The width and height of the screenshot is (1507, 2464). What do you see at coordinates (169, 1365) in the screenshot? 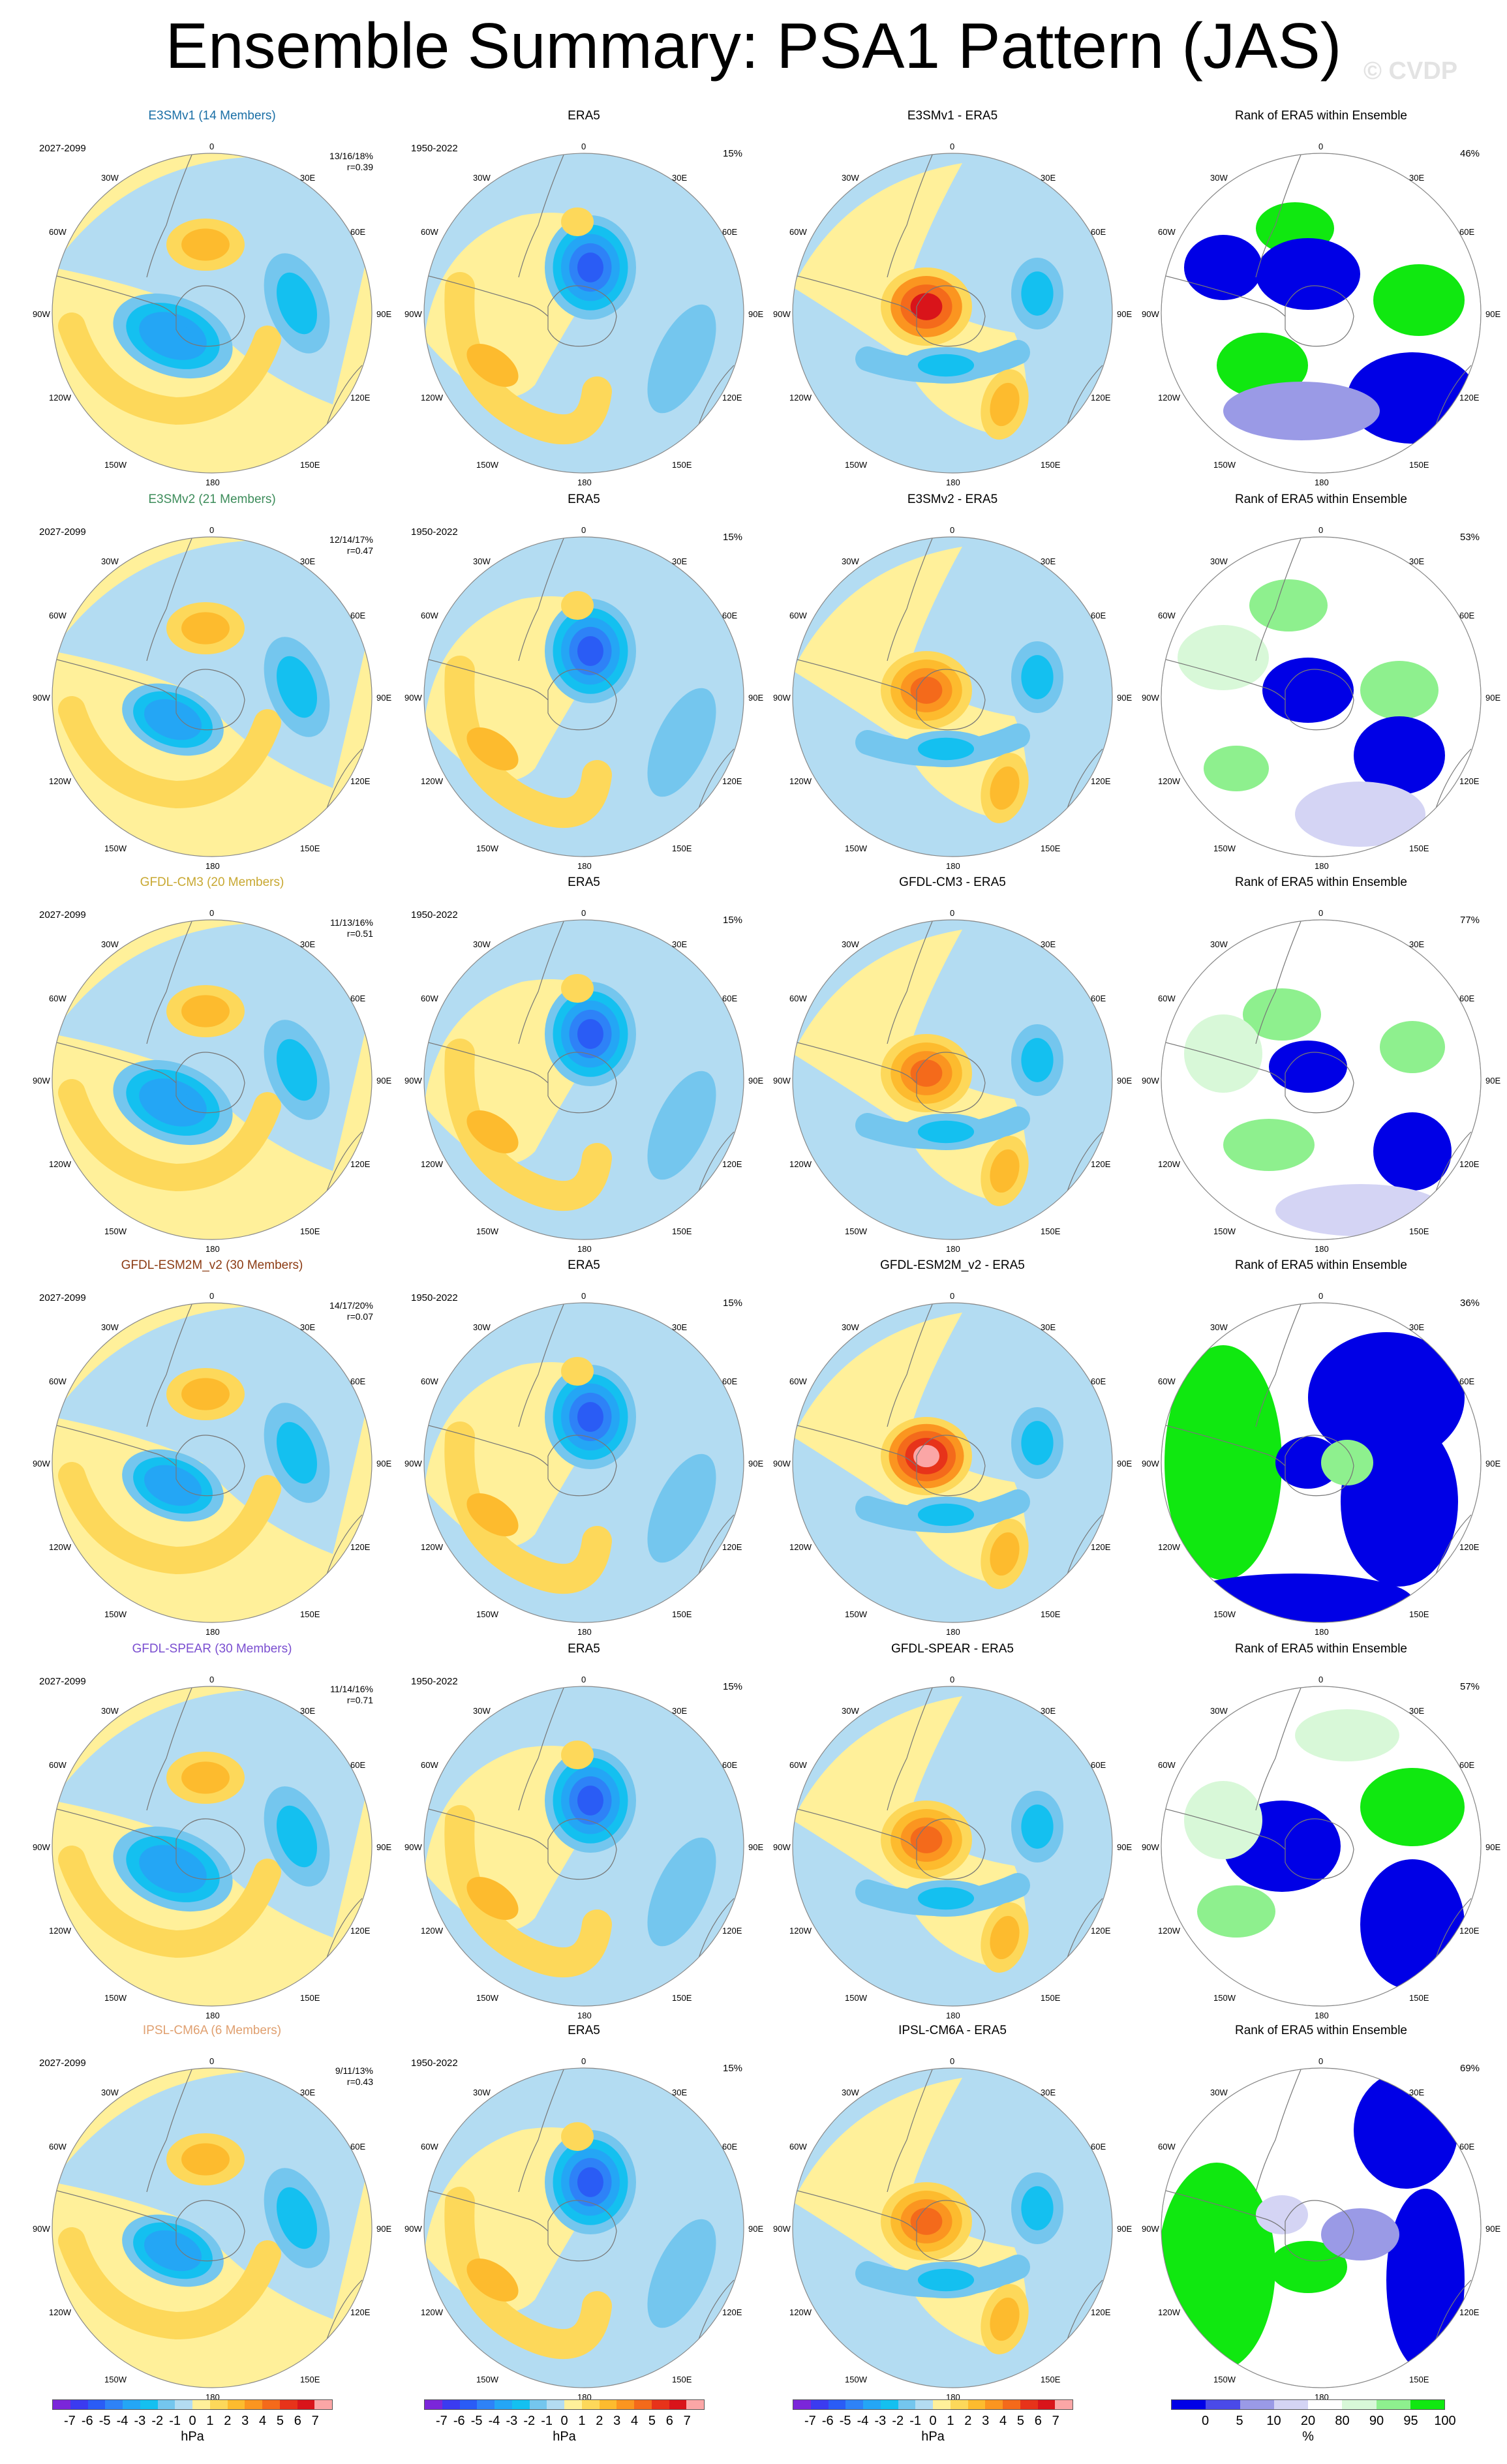
I see `africa-outline` at bounding box center [169, 1365].